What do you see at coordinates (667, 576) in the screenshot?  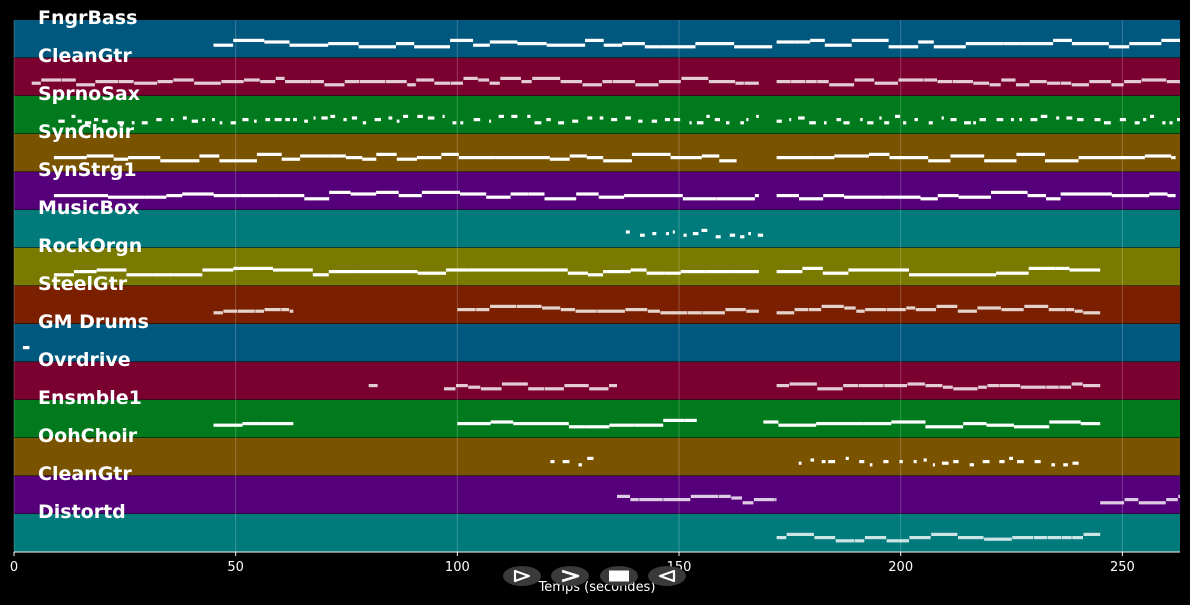 I see `play-backward-button` at bounding box center [667, 576].